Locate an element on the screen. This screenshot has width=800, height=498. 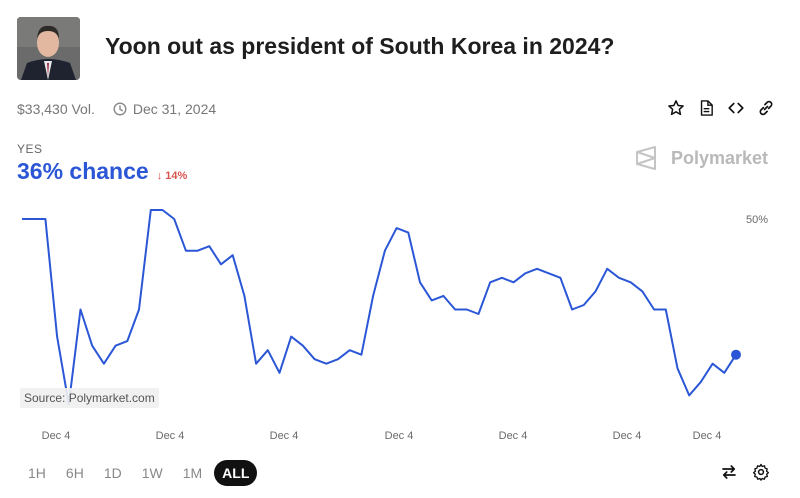
chance-change: ↓ 14% is located at coordinates (172, 176).